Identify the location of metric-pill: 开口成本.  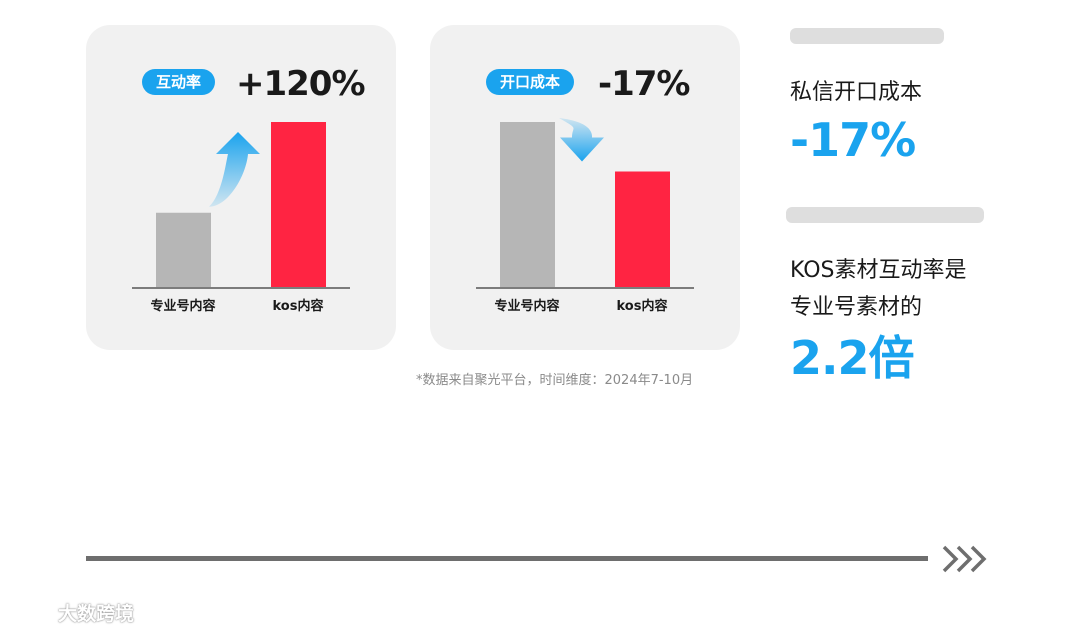
(530, 82).